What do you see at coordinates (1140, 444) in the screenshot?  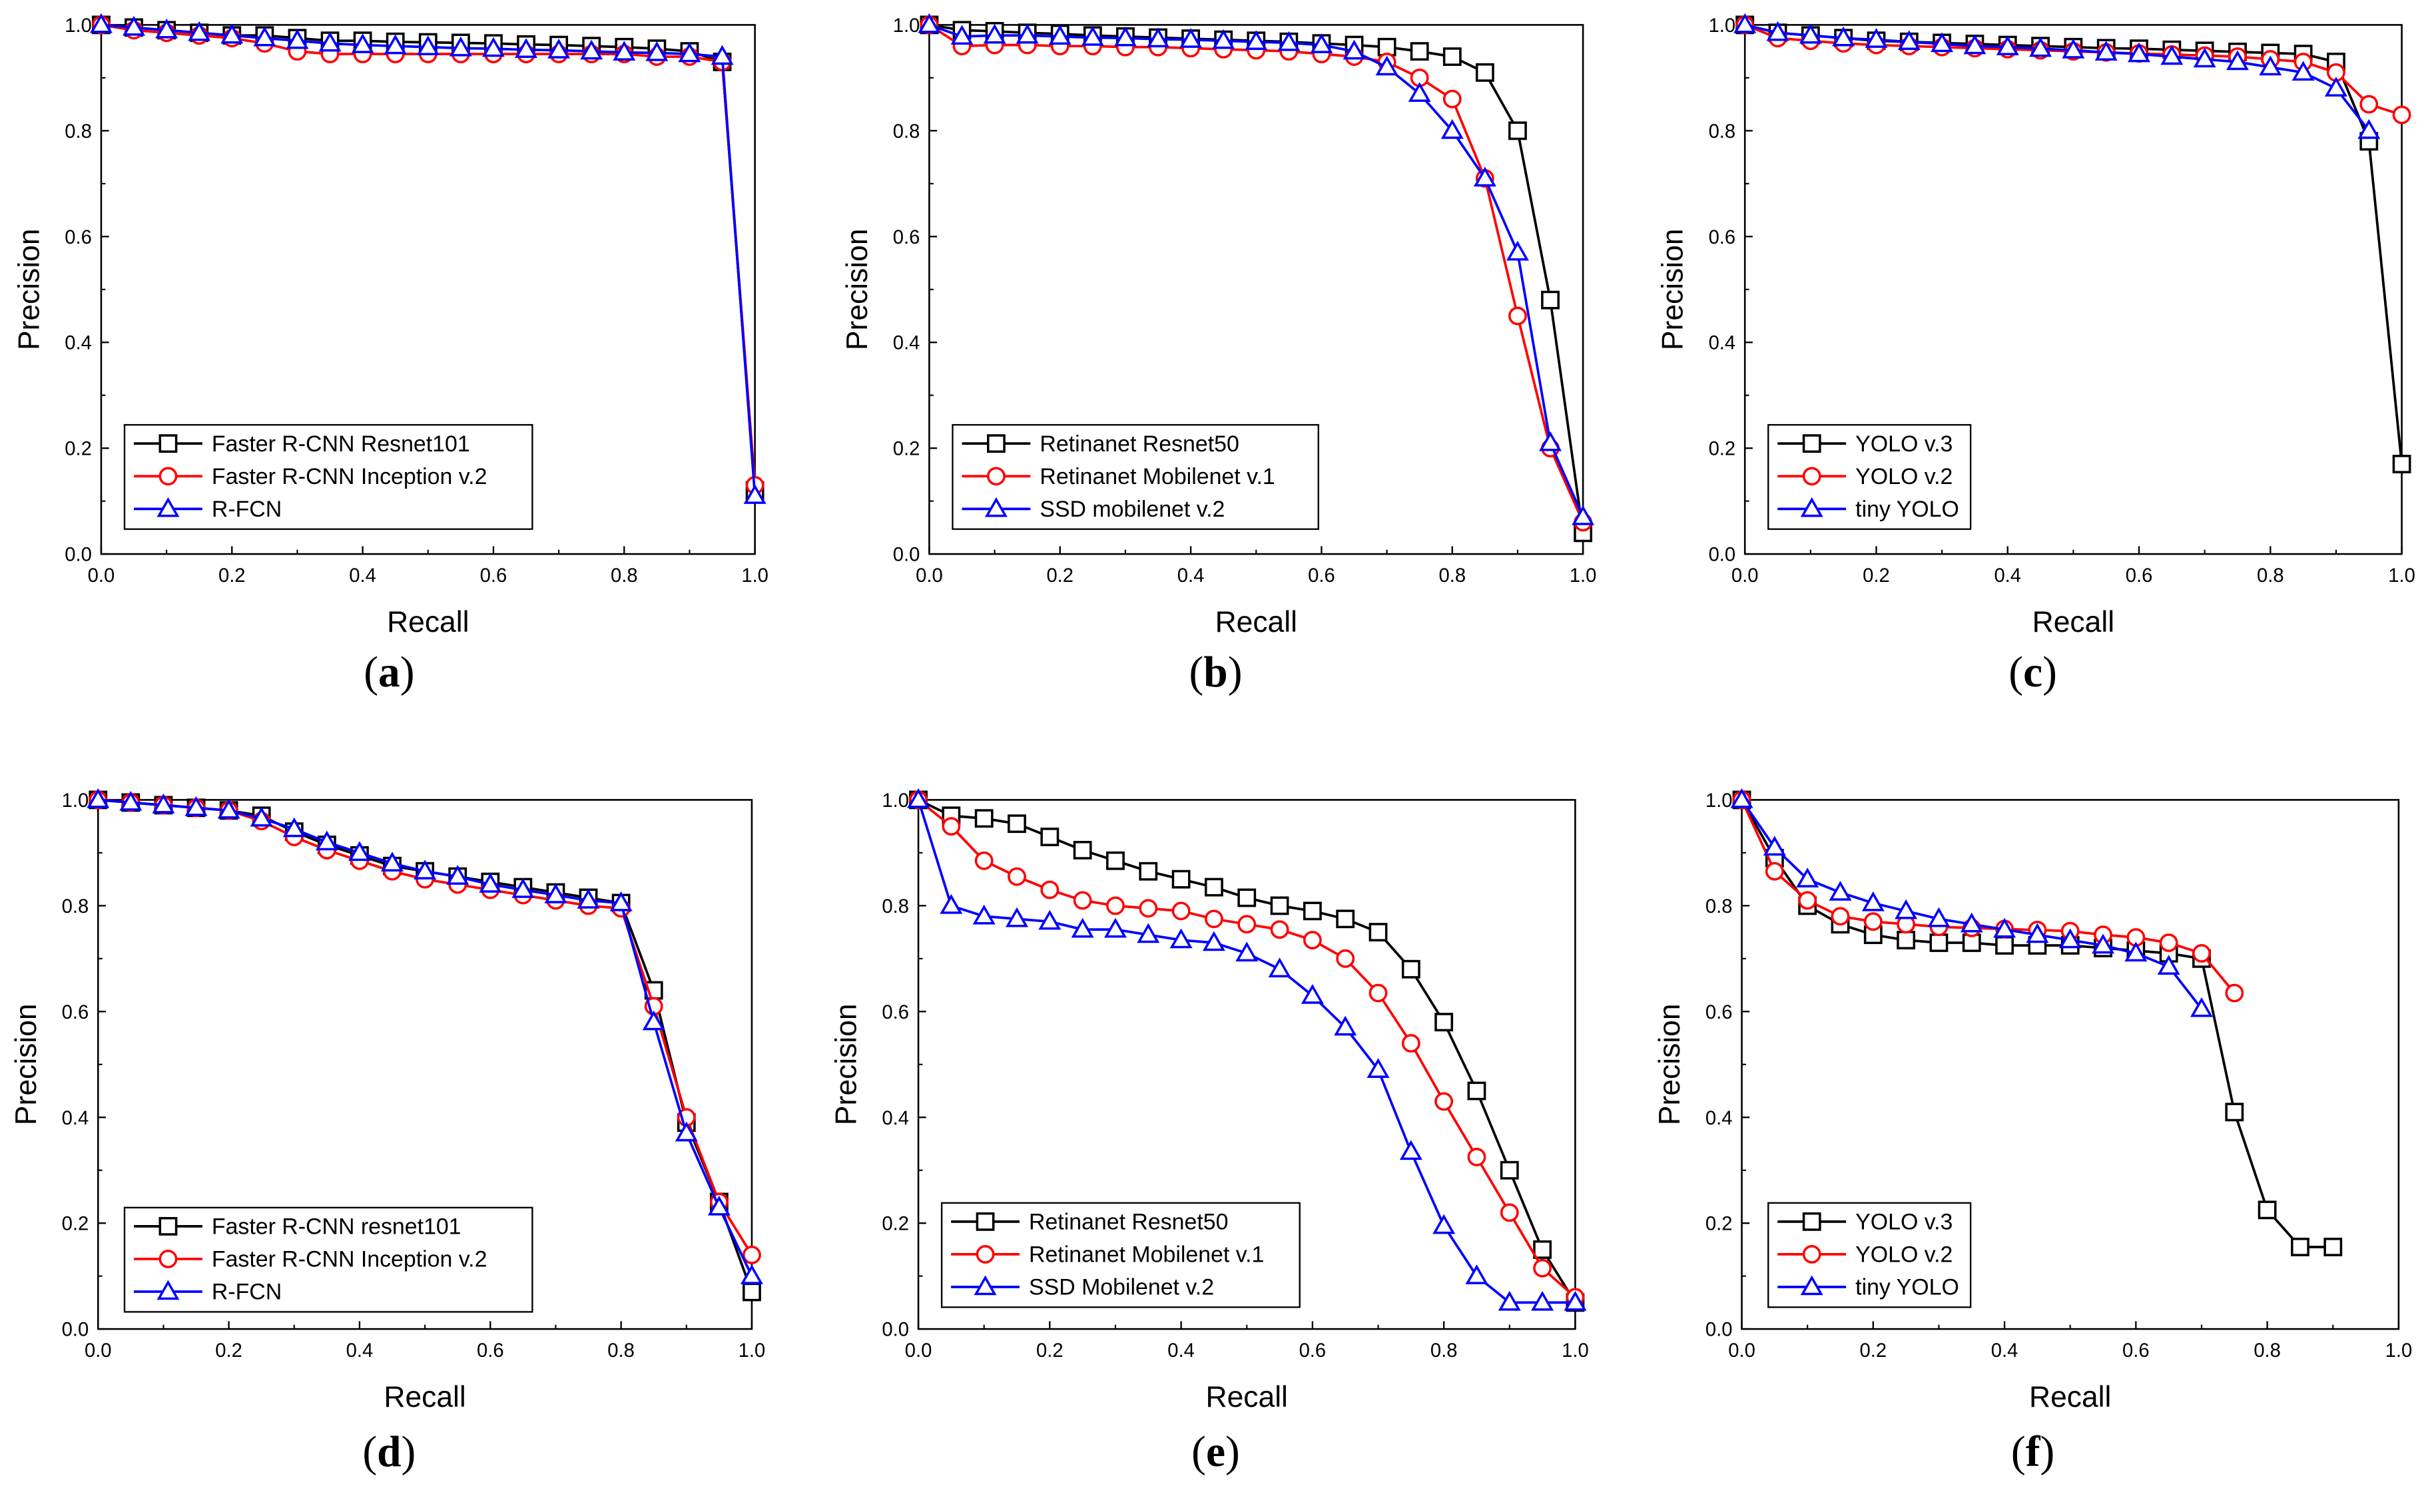 I see `legend-label: Retinanet Resnet50` at bounding box center [1140, 444].